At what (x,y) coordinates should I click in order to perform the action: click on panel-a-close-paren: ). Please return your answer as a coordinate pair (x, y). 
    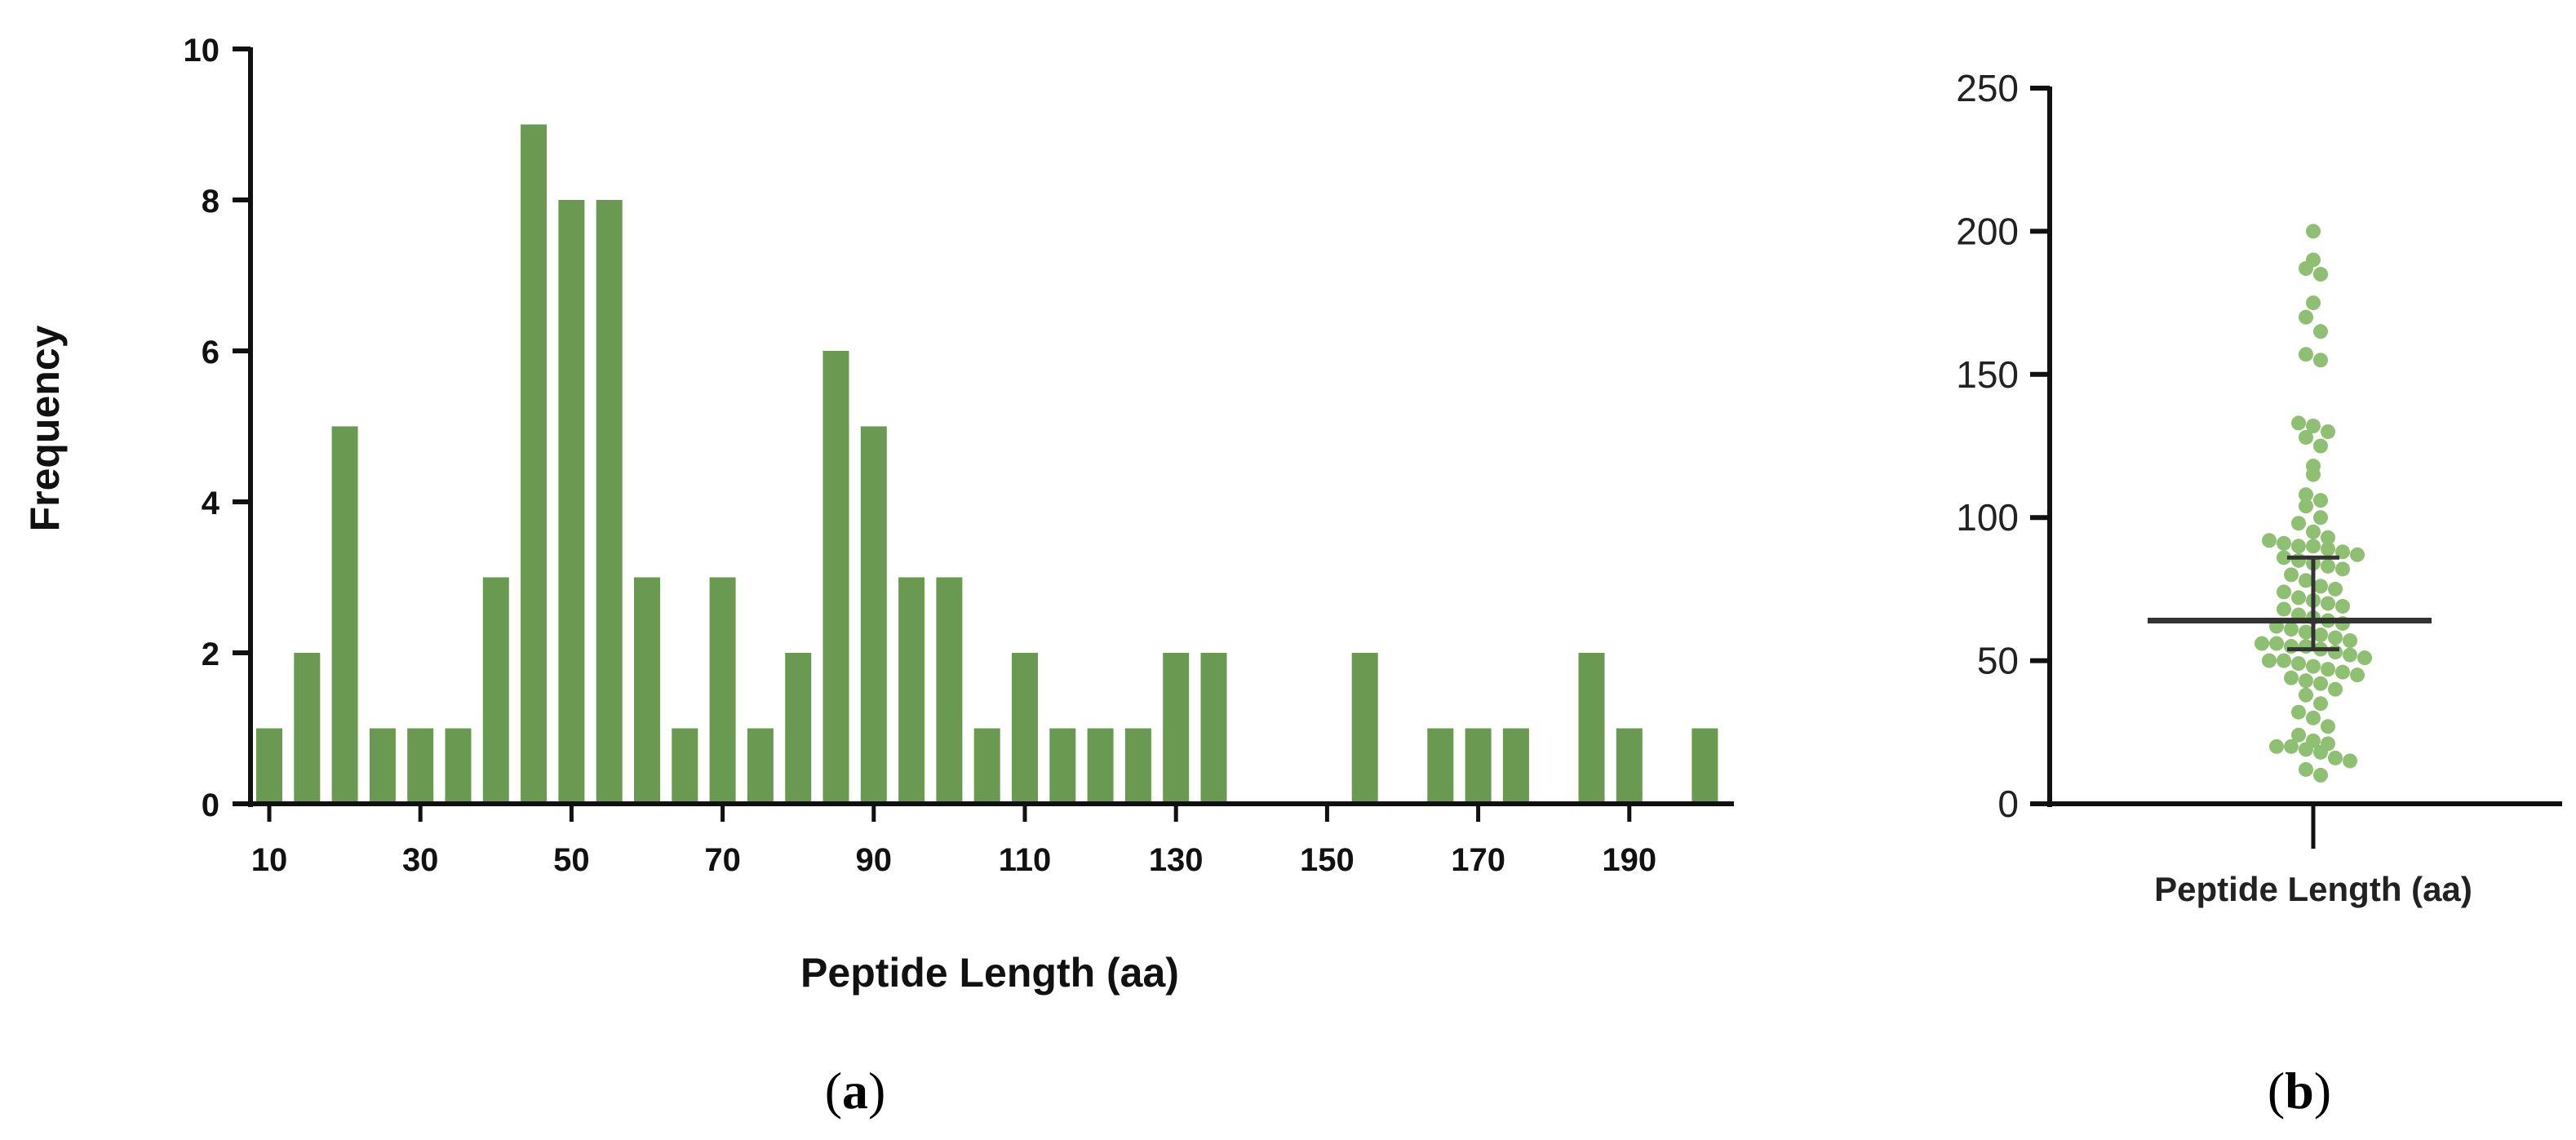
    Looking at the image, I should click on (876, 1091).